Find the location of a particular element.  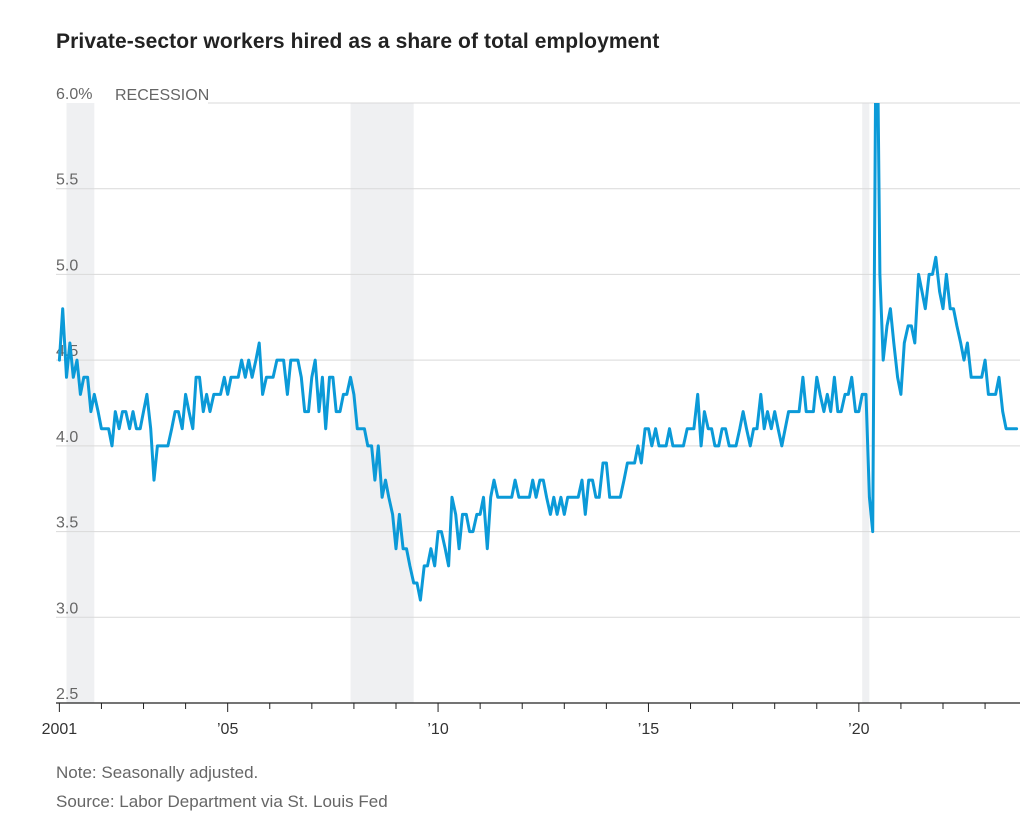

x-axis-ticks: 2001 ’05 ’10 ’15 ’20 is located at coordinates (514, 720).